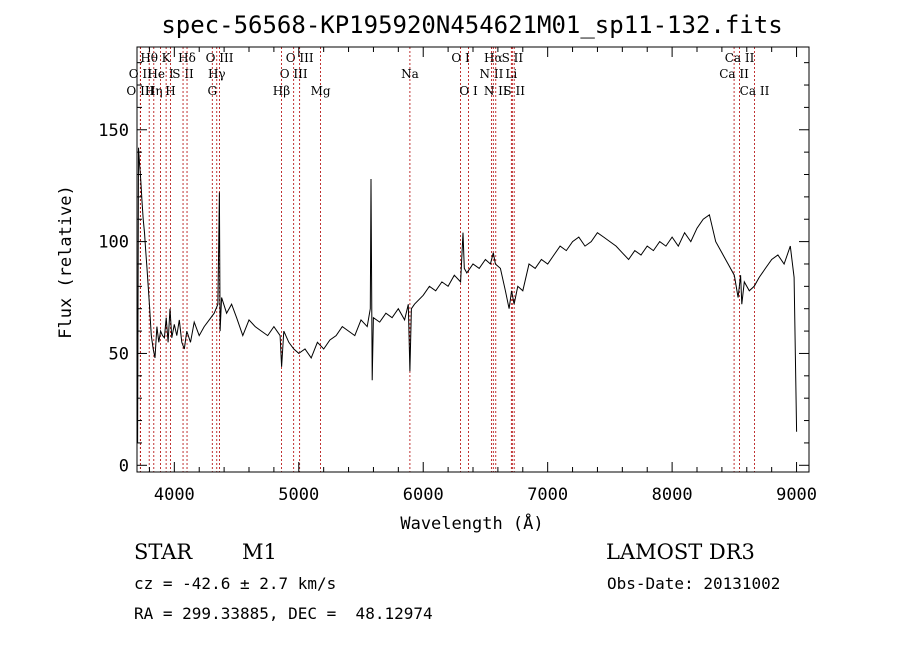 This screenshot has width=900, height=649. I want to click on y-tick-label: 0, so click(124, 466).